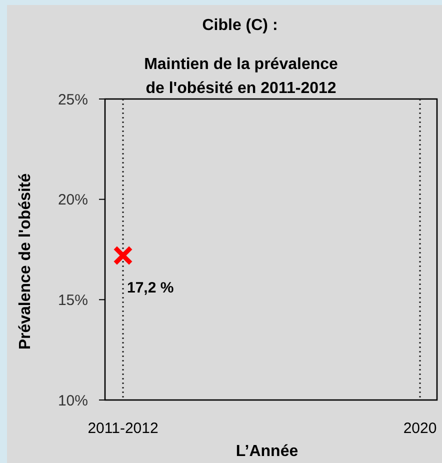 Image resolution: width=442 pixels, height=463 pixels. Describe the element at coordinates (73, 300) in the screenshot. I see `y-tick-label: 15%` at that location.